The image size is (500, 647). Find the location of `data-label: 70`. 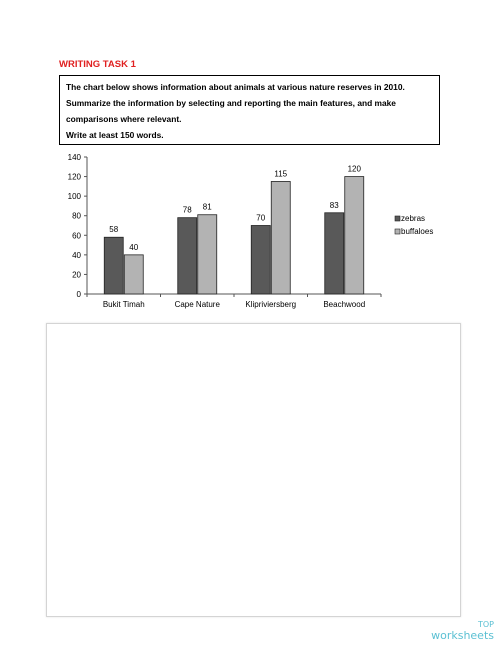

data-label: 70 is located at coordinates (260, 218).